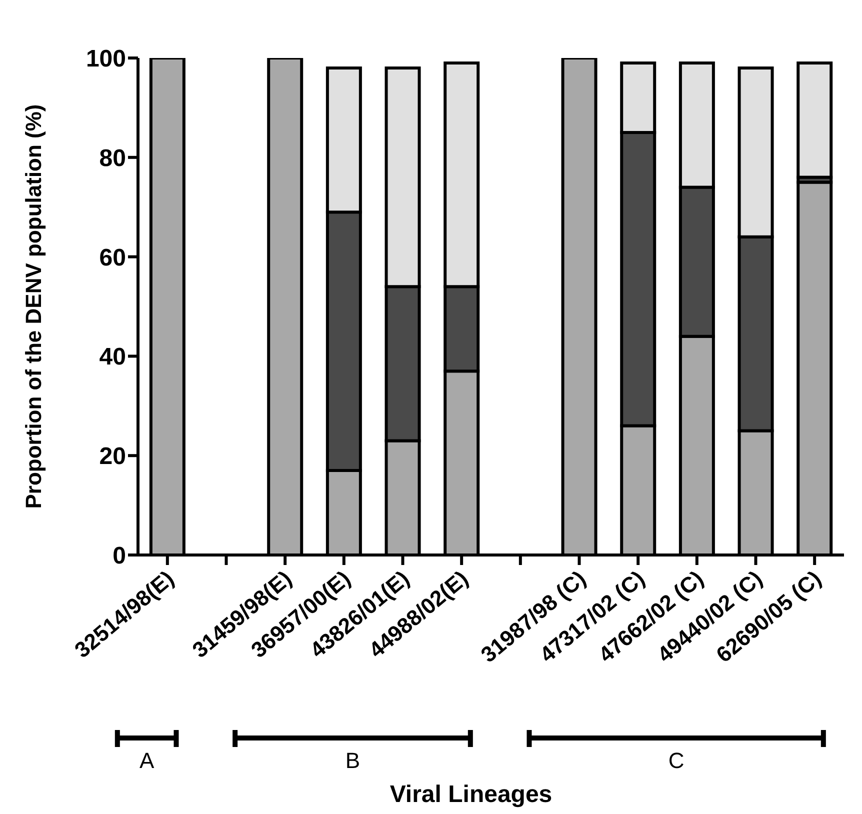  I want to click on y-axis-title: Proportion of the DENV population (%), so click(33, 306).